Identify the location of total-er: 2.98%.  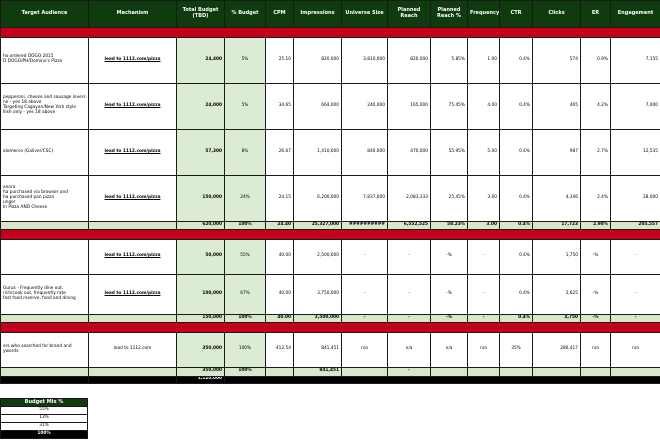
(595, 225).